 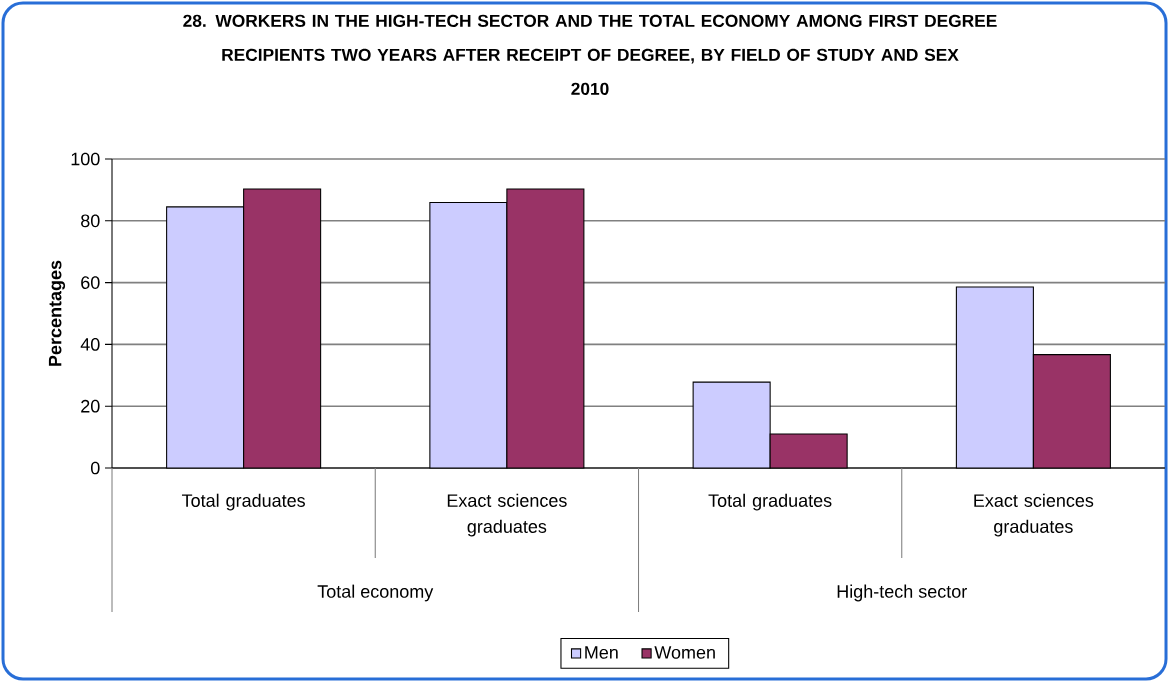 What do you see at coordinates (57, 313) in the screenshot?
I see `y-axis-title: Percentages` at bounding box center [57, 313].